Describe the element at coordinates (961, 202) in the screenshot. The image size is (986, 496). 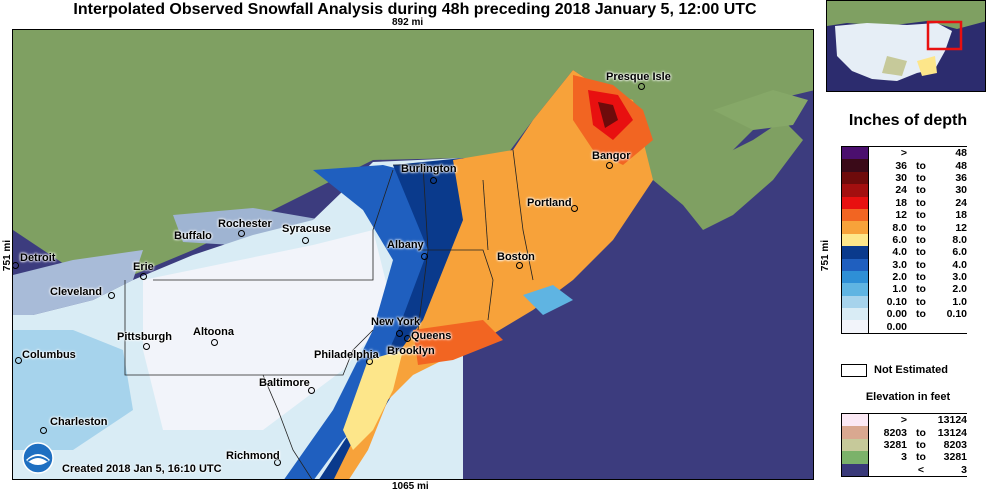
I see `snow-legend-high-value: 24` at that location.